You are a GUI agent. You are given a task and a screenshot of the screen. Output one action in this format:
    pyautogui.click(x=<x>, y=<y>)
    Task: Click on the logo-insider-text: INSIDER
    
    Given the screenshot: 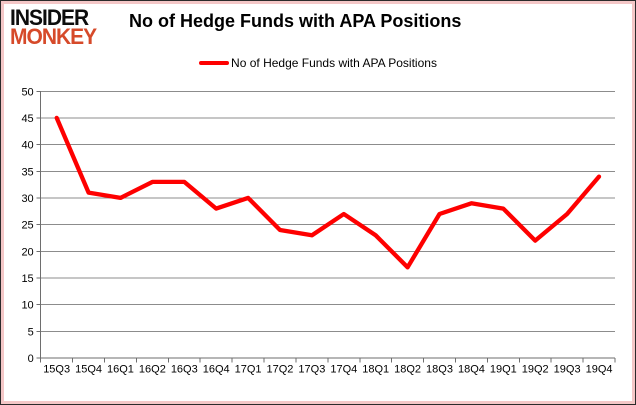 What is the action you would take?
    pyautogui.click(x=49, y=18)
    